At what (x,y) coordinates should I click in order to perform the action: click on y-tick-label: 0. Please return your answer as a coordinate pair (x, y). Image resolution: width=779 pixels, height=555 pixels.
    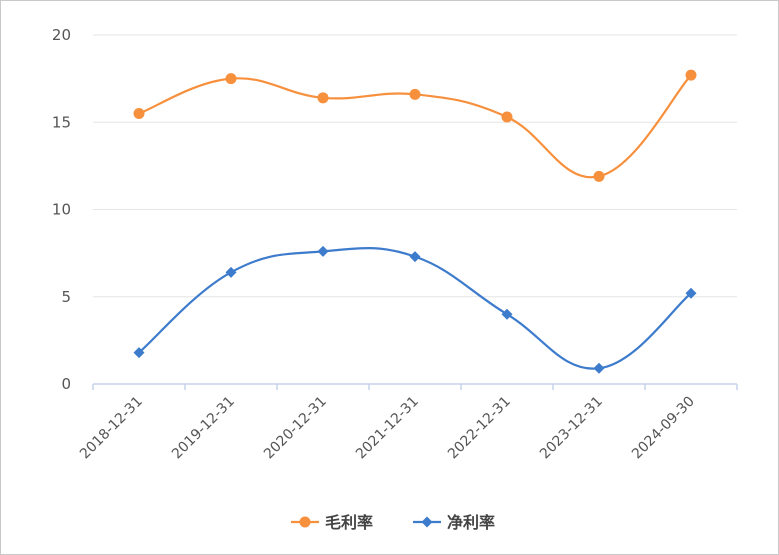
    Looking at the image, I should click on (66, 384).